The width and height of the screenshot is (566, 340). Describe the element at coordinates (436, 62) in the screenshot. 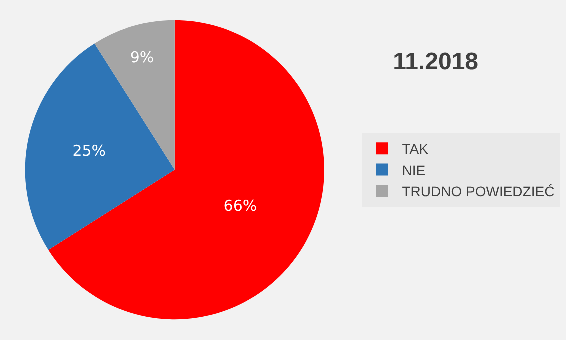

I see `text: 11.2018` at that location.